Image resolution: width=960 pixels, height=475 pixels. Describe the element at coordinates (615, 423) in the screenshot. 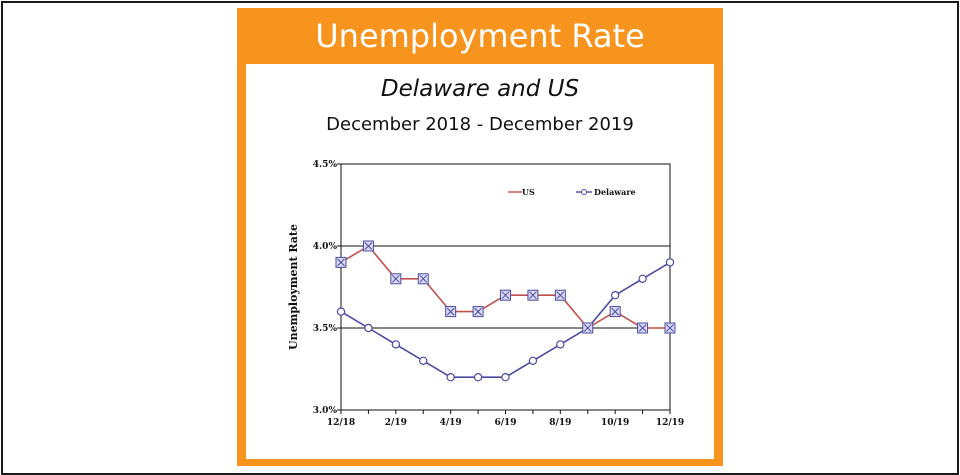

I see `x-tick-label: 10/19` at that location.